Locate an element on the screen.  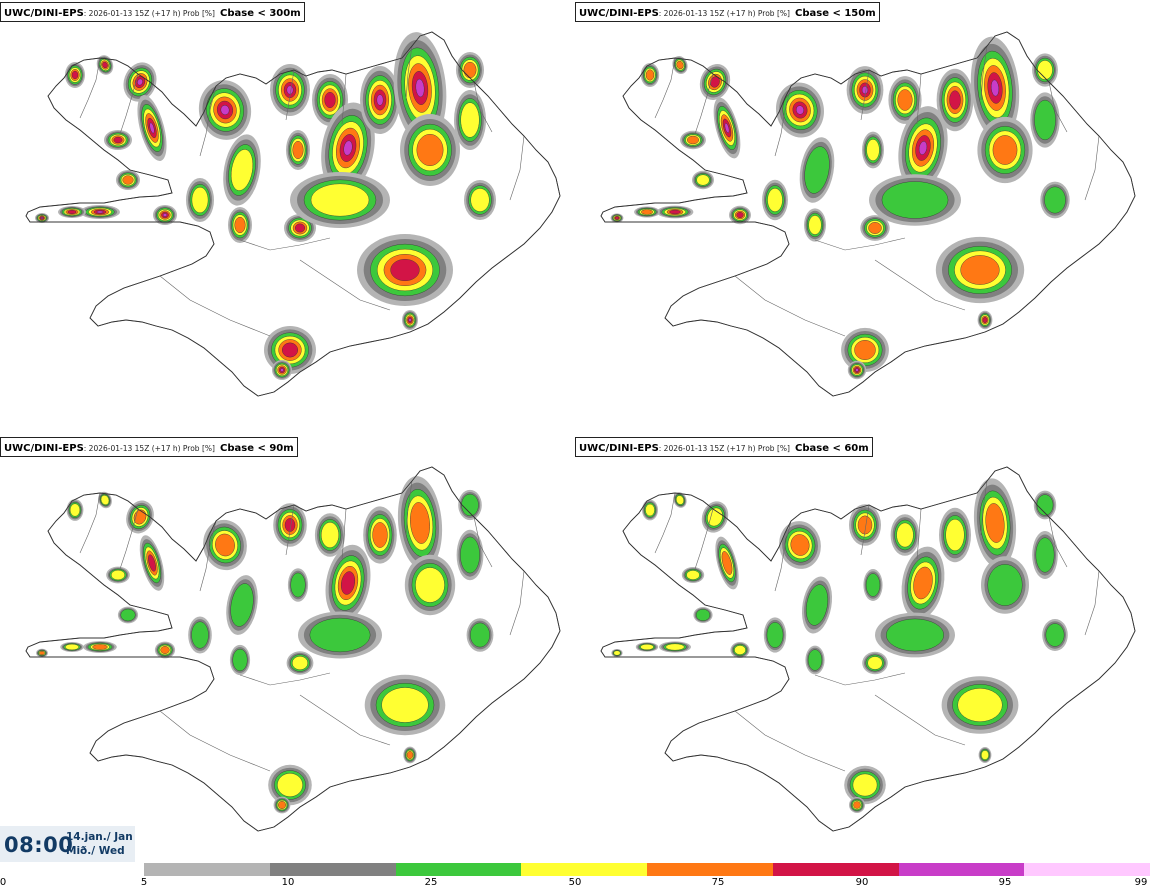
date-line-1: 14.jan./ Jan is located at coordinates (99, 837).